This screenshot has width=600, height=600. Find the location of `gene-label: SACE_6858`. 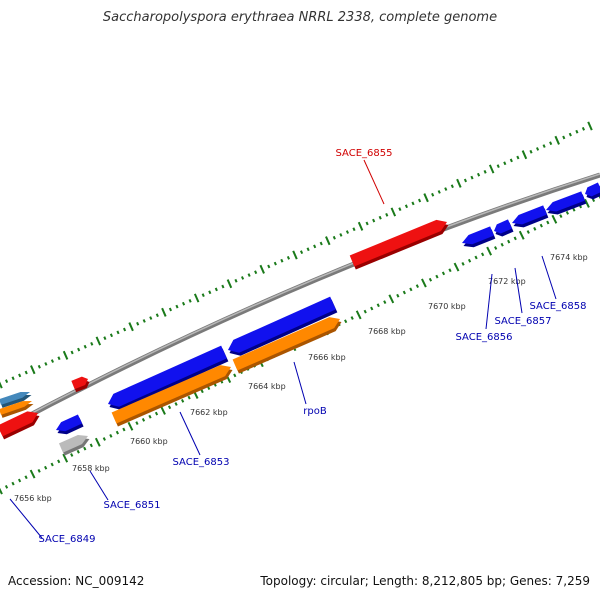

gene-label: SACE_6858 is located at coordinates (558, 306).